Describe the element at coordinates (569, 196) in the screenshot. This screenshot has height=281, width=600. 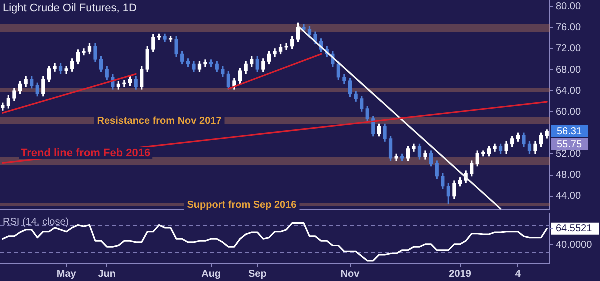
I see `y-tick-label: 44.00` at that location.